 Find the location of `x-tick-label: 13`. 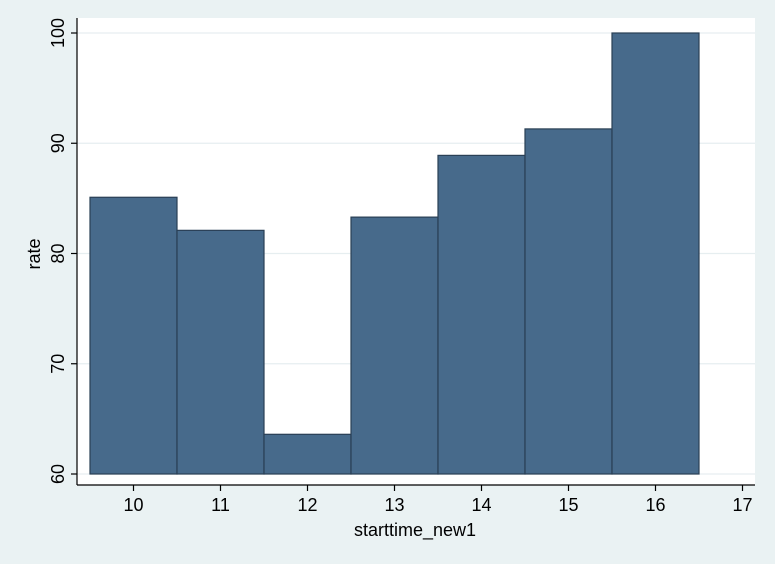

x-tick-label: 13 is located at coordinates (394, 505).